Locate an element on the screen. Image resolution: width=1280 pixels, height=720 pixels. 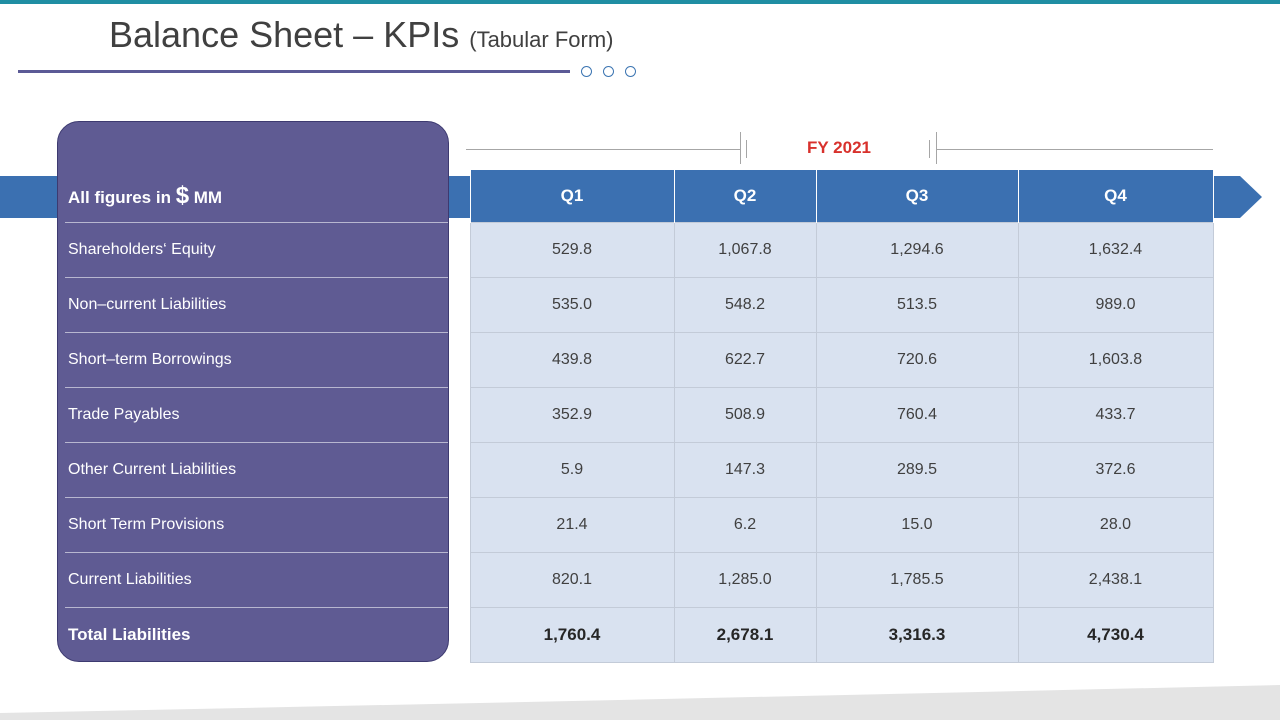
value-cell: 622.7 is located at coordinates (745, 359).